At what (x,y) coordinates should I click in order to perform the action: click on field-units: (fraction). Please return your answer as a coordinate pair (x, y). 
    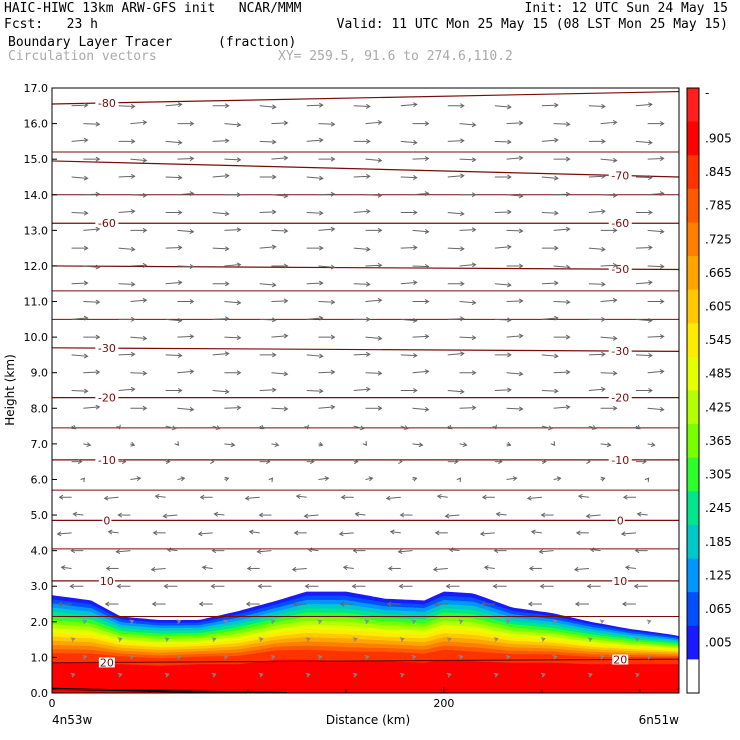
    Looking at the image, I should click on (257, 42).